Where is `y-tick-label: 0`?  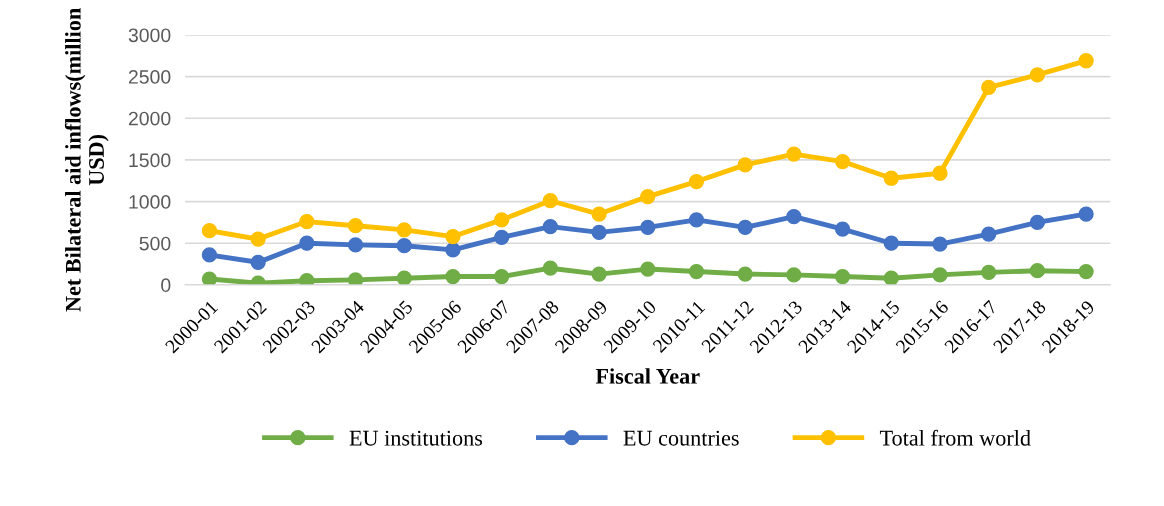
y-tick-label: 0 is located at coordinates (166, 285).